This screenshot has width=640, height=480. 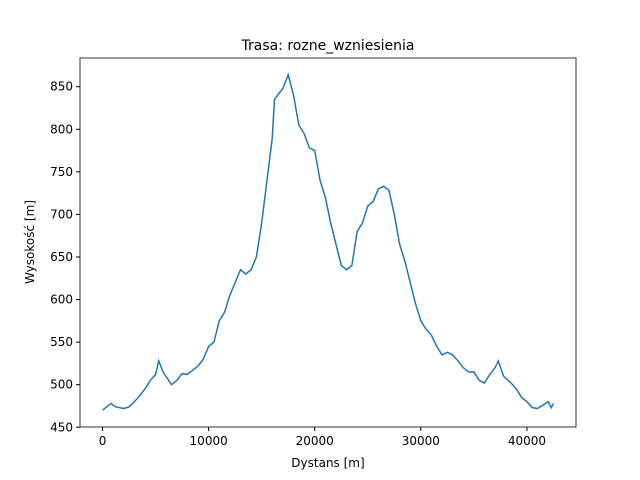 What do you see at coordinates (103, 441) in the screenshot?
I see `x-tick-label: 0` at bounding box center [103, 441].